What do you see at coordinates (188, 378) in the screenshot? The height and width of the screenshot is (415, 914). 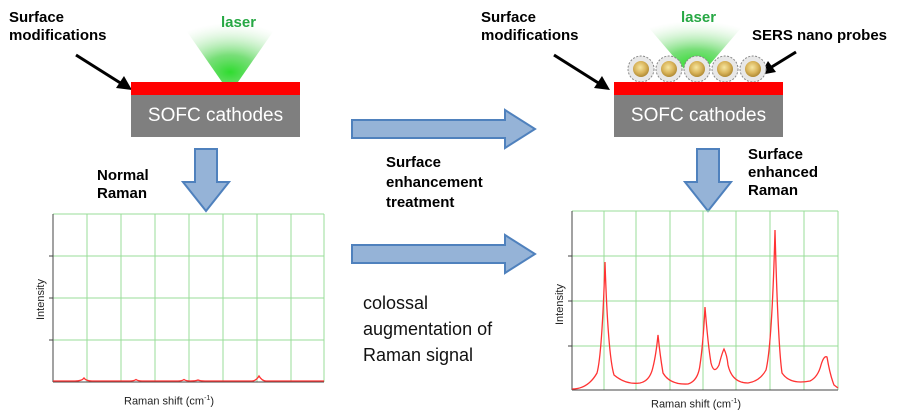 I see `left-spectrum-line` at bounding box center [188, 378].